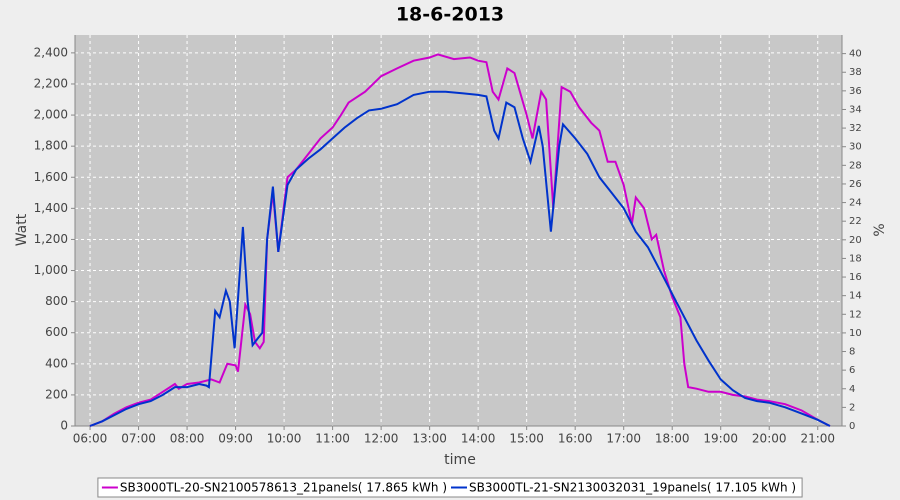  Describe the element at coordinates (56, 301) in the screenshot. I see `y-tick-label: 800` at that location.